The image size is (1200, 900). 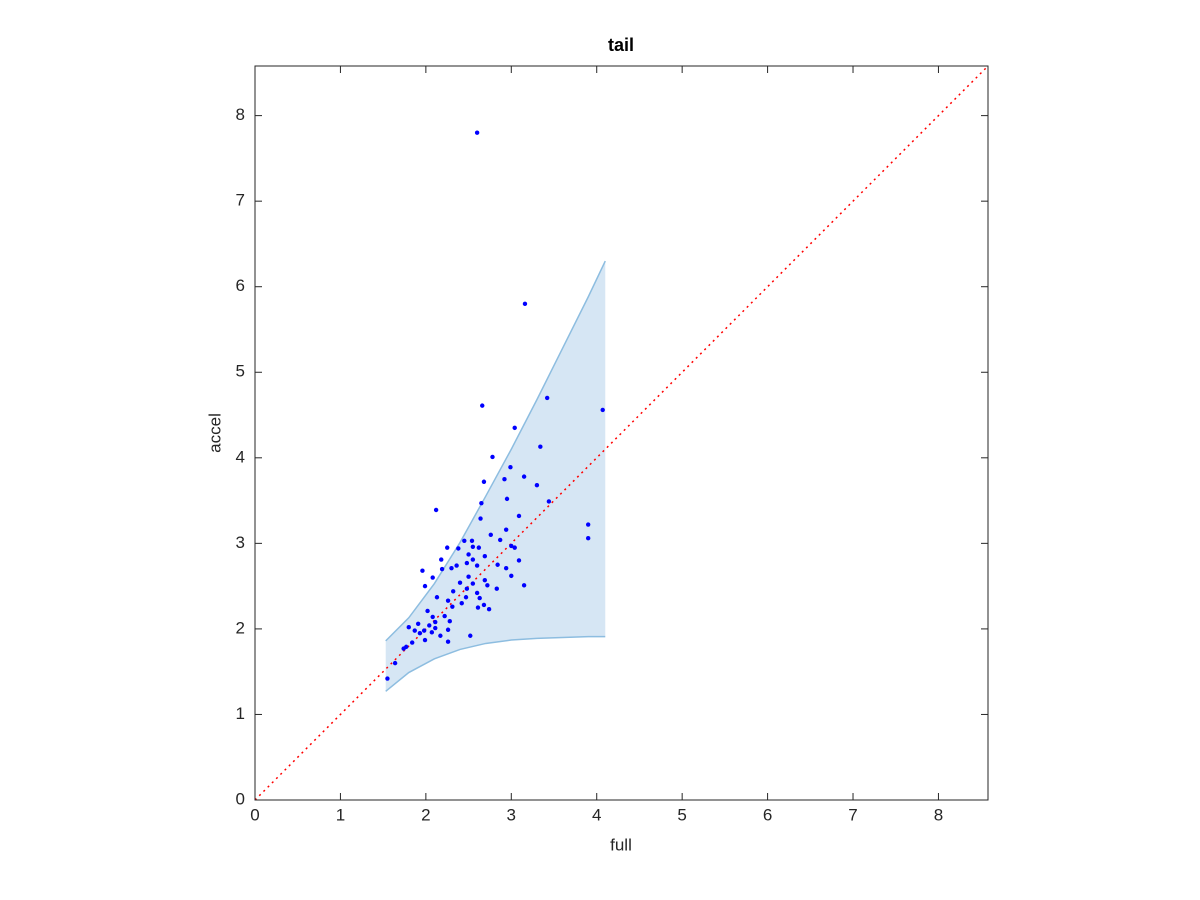 I want to click on x-tick-label: 6, so click(x=767, y=814).